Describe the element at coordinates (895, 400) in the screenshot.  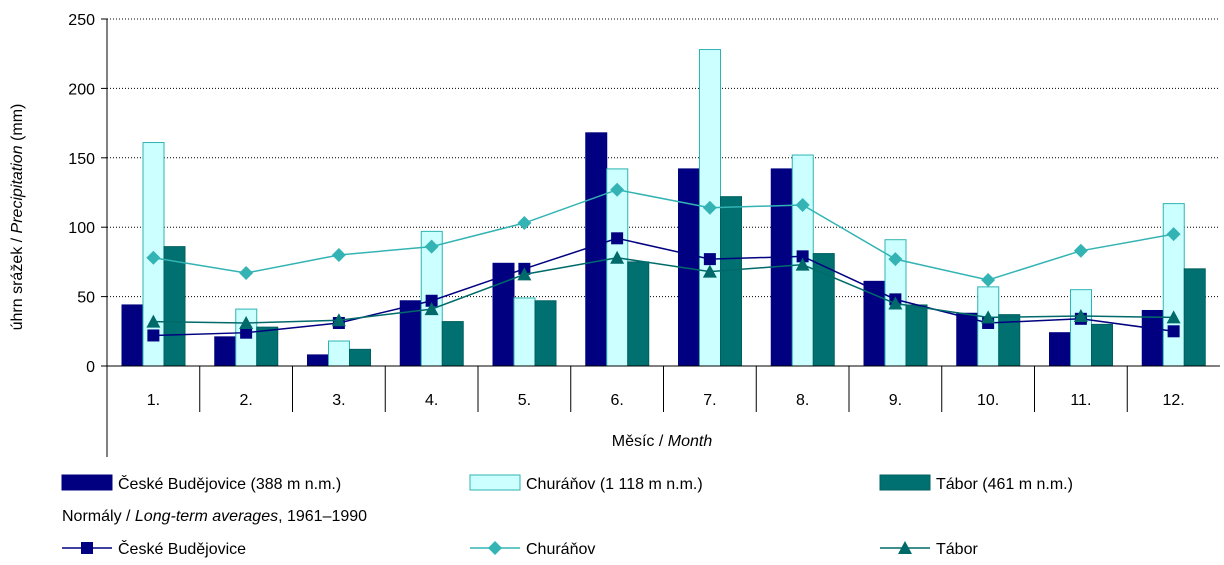
I see `x-tick-label: 9.` at that location.